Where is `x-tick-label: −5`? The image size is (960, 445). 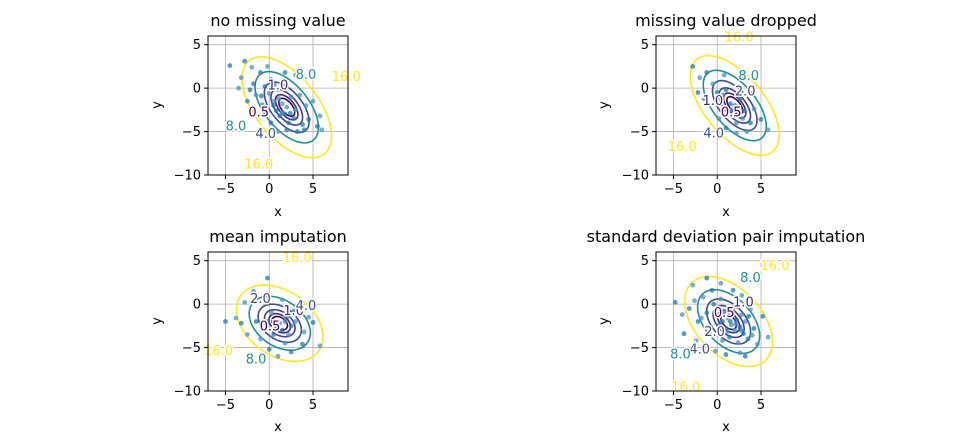
x-tick-label: −5 is located at coordinates (225, 189).